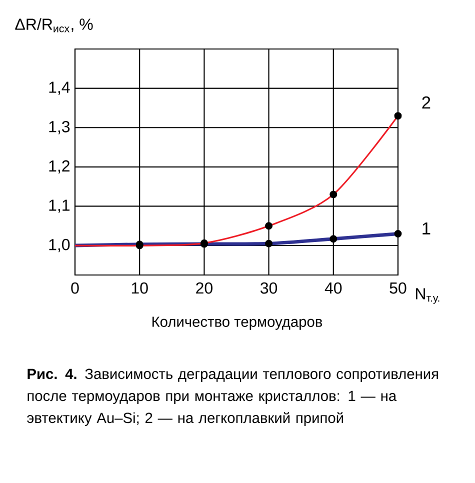 This screenshot has height=483, width=475. Describe the element at coordinates (59, 88) in the screenshot. I see `y-tick-label: 1,4` at that location.